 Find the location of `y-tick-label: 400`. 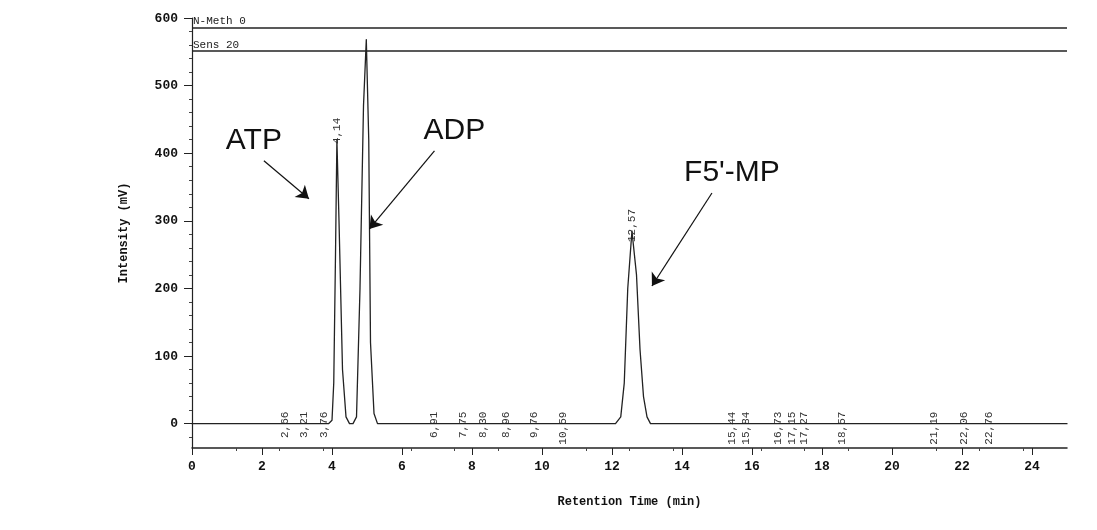

y-tick-label: 400 is located at coordinates (166, 153).